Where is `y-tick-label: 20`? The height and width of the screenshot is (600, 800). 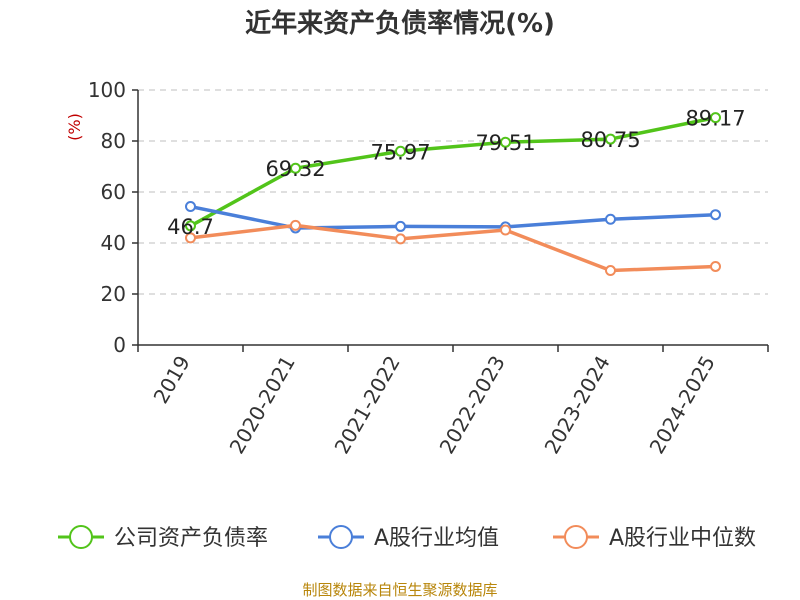
y-tick-label: 20 is located at coordinates (113, 294).